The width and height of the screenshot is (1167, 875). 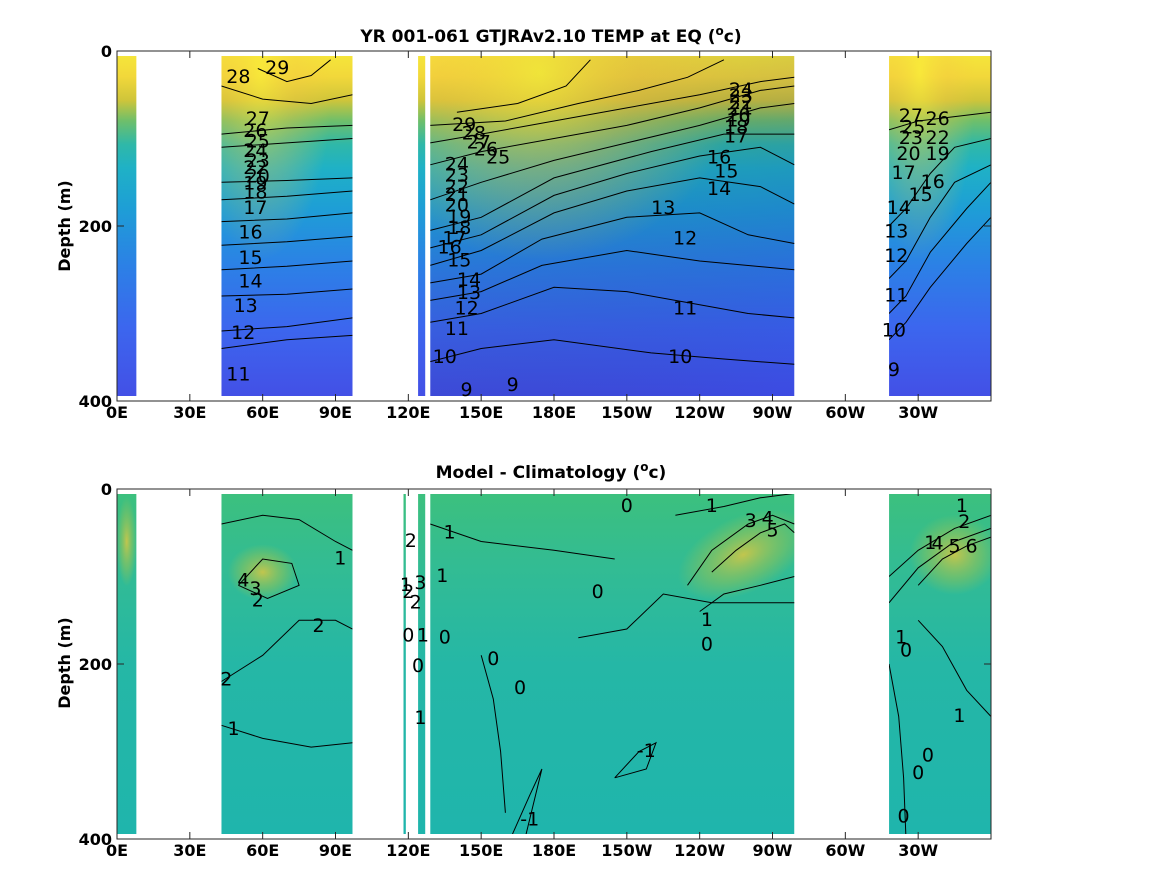 What do you see at coordinates (481, 412) in the screenshot?
I see `x-tick-label: 150E` at bounding box center [481, 412].